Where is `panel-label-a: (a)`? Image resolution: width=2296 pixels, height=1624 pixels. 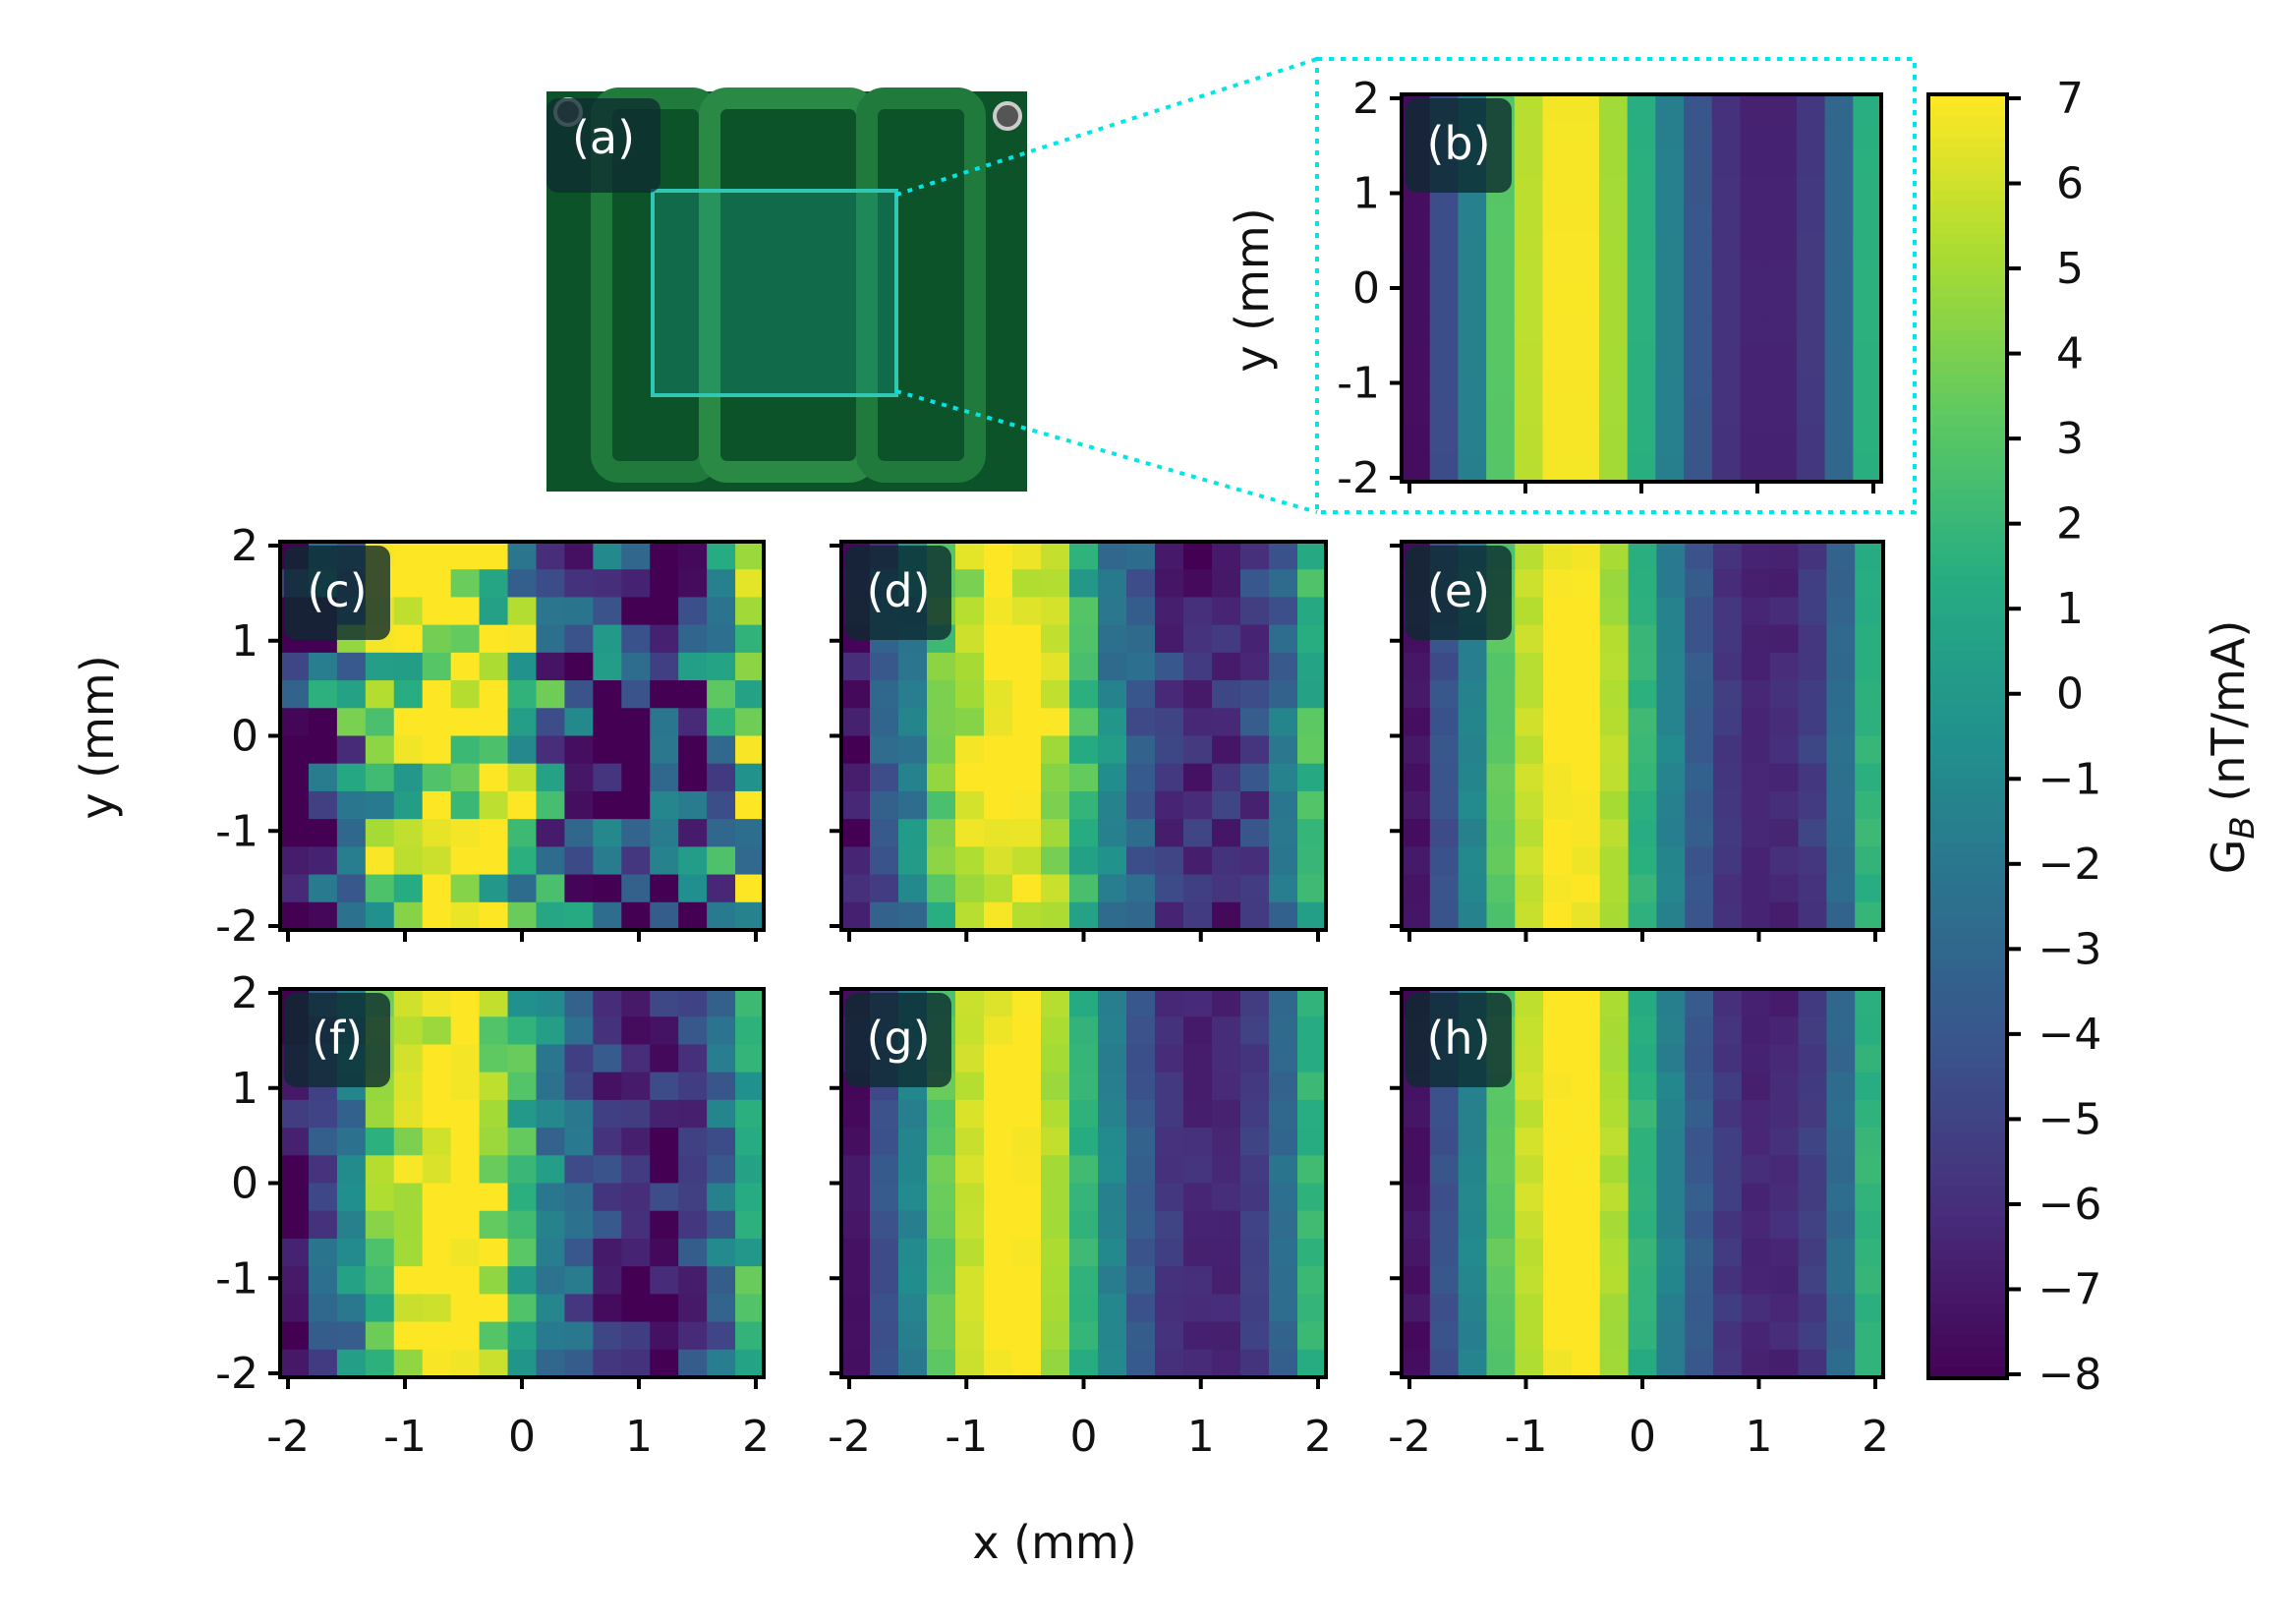 panel-label-a: (a) is located at coordinates (604, 137).